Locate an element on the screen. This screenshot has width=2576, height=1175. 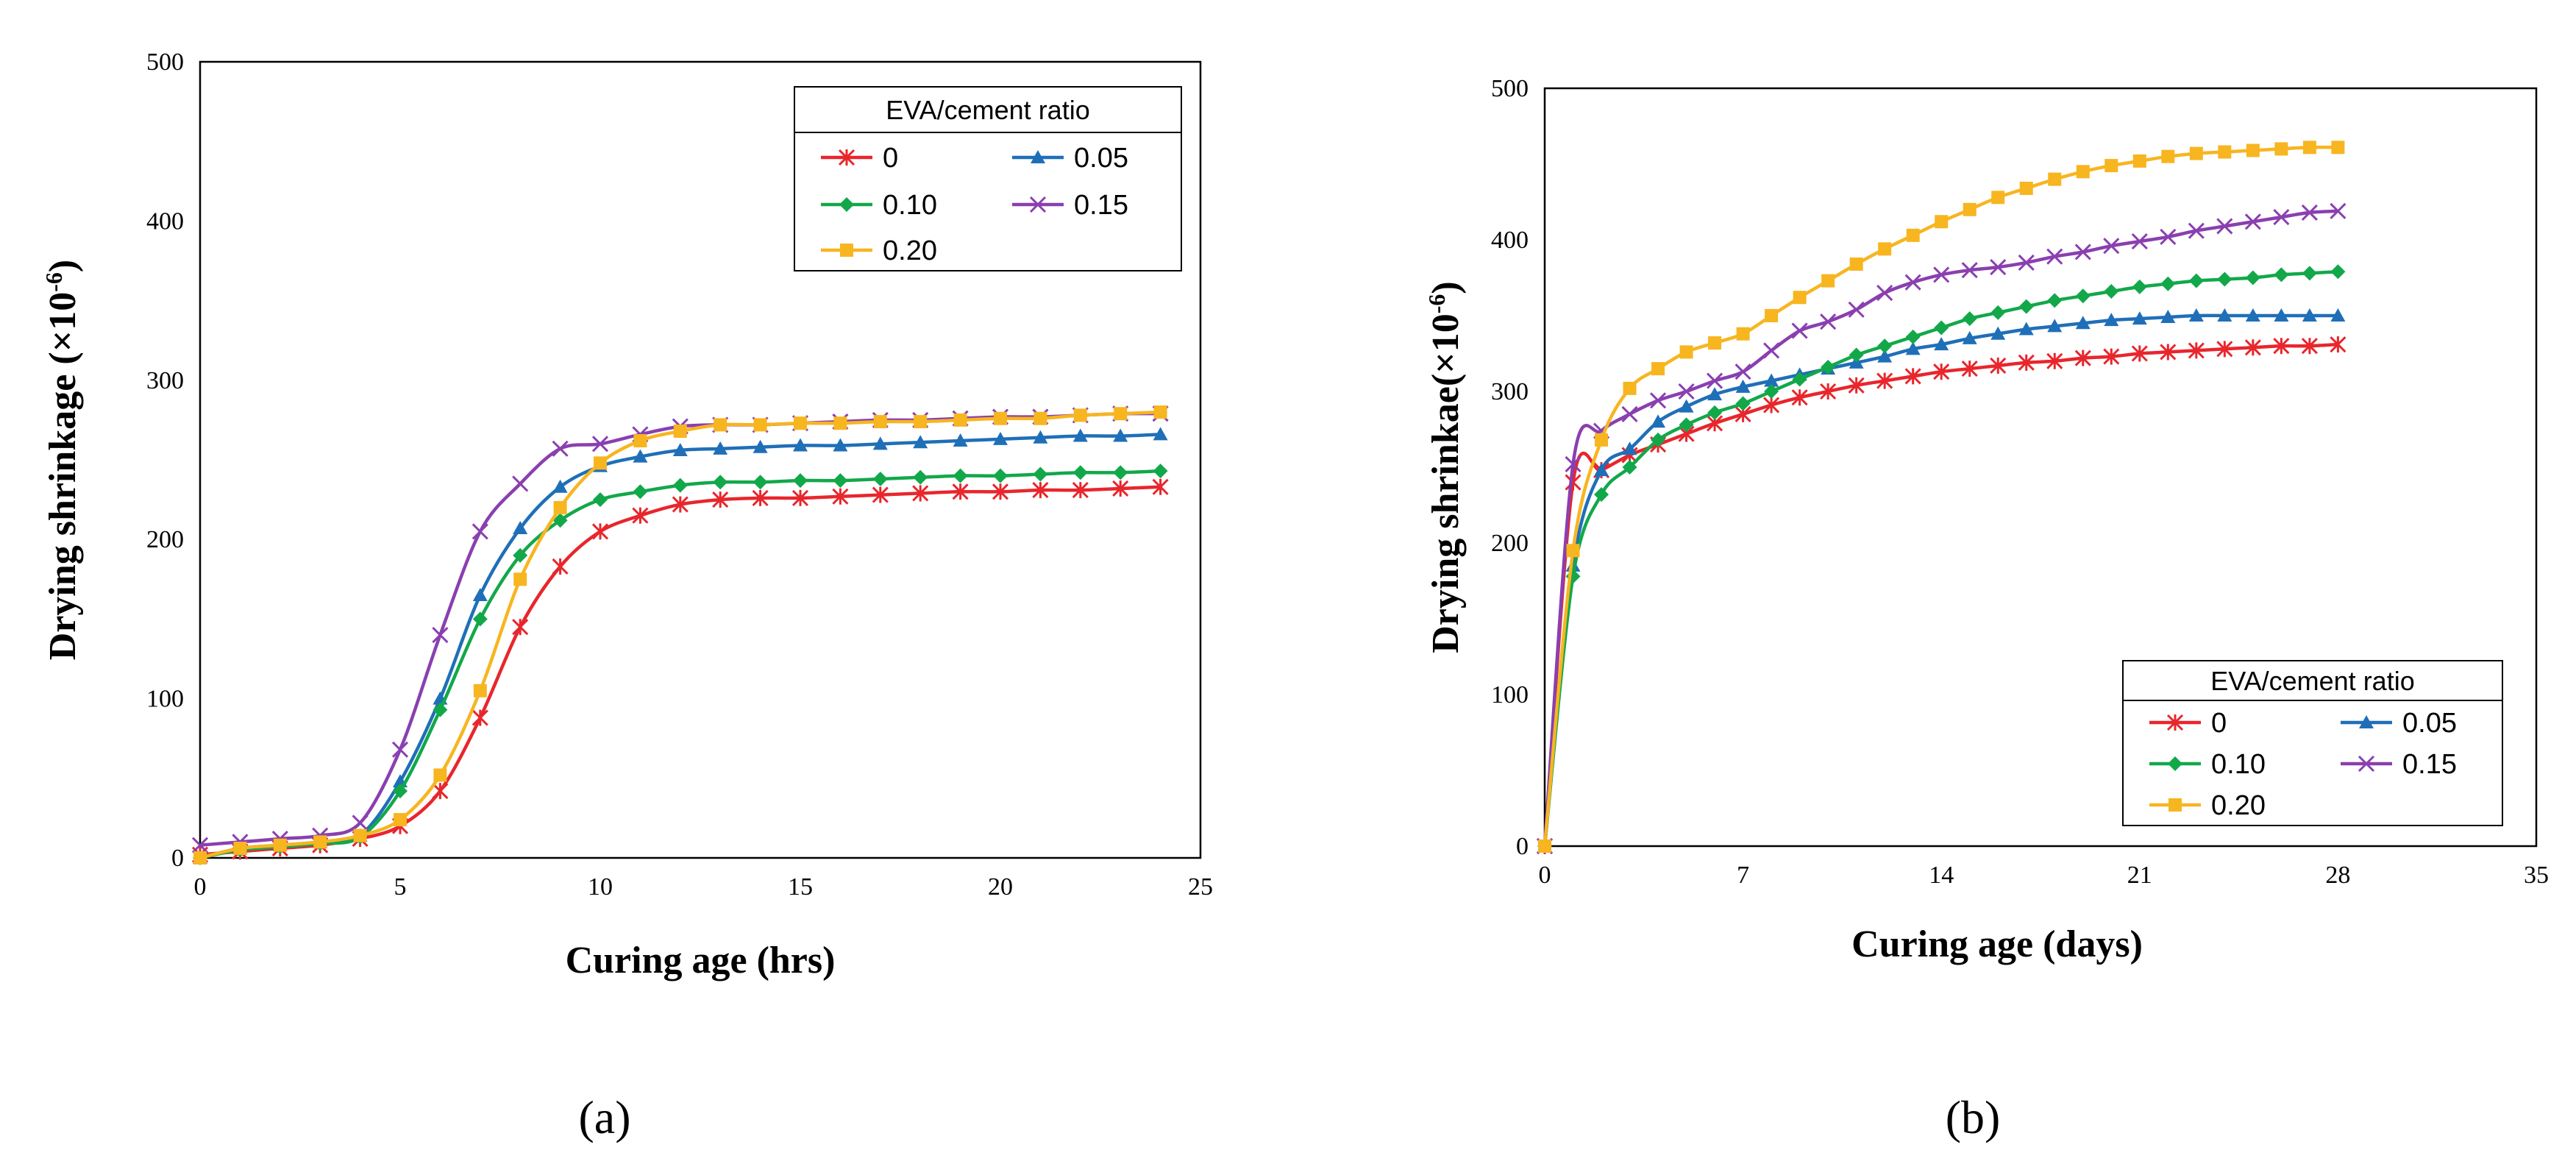
x-tick-label: 14 is located at coordinates (1941, 875).